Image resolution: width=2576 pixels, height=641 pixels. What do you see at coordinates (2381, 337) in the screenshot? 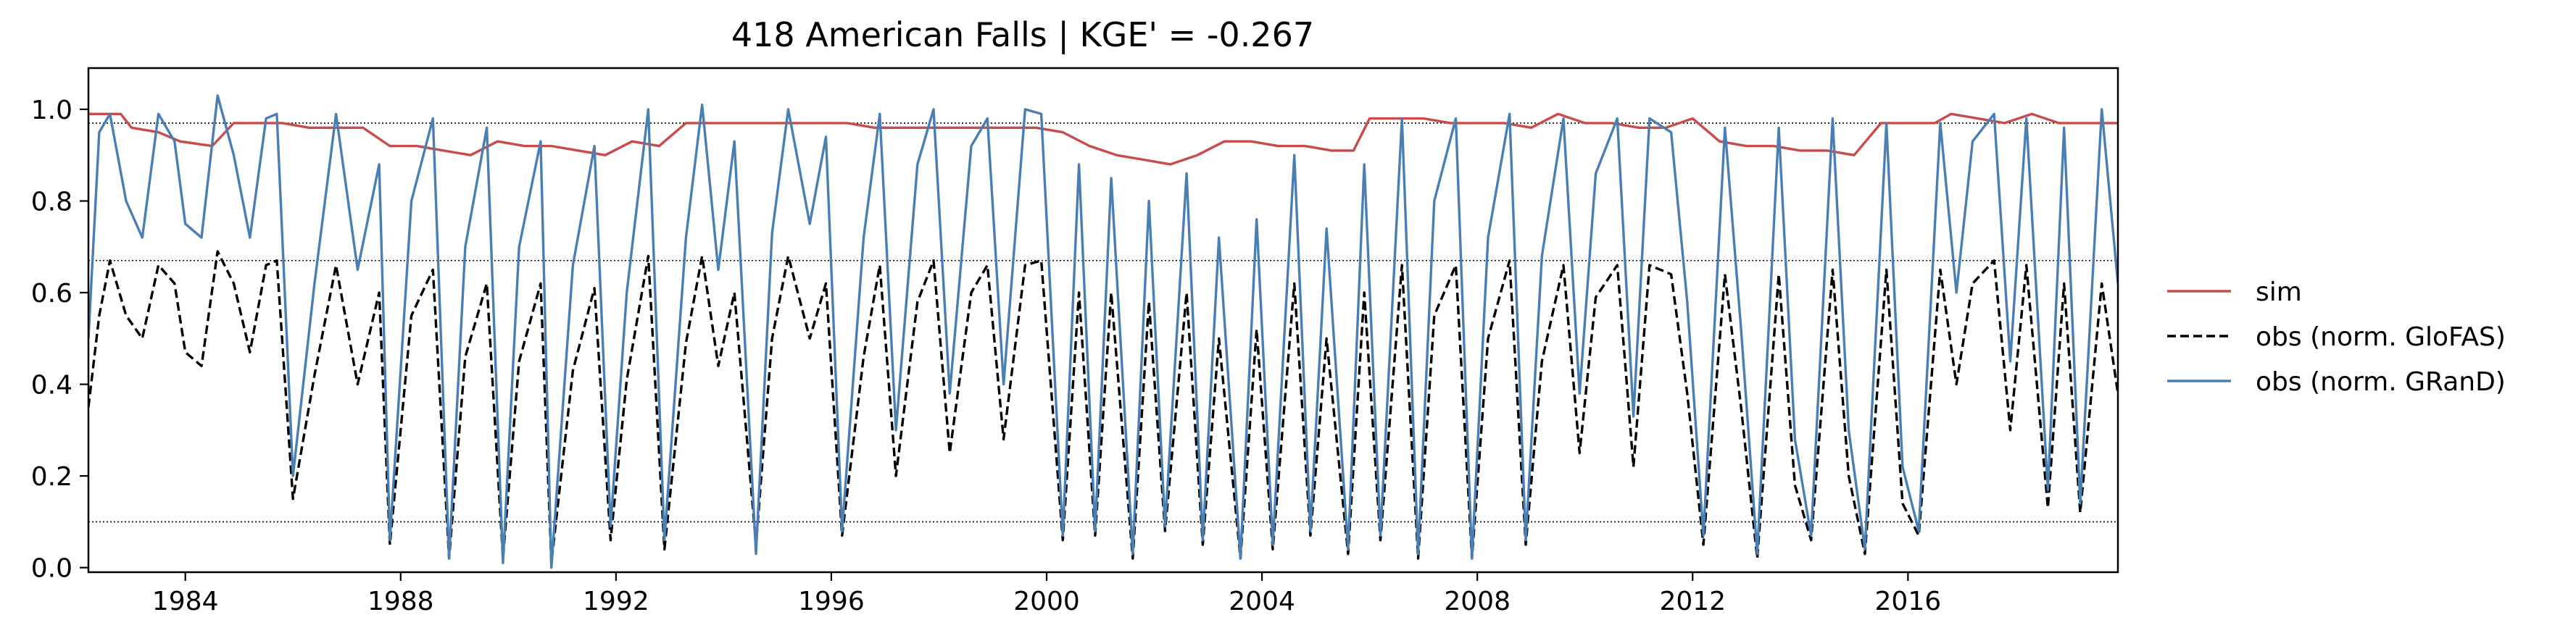
I see `legend-label-1: obs (norm. GloFAS)` at bounding box center [2381, 337].